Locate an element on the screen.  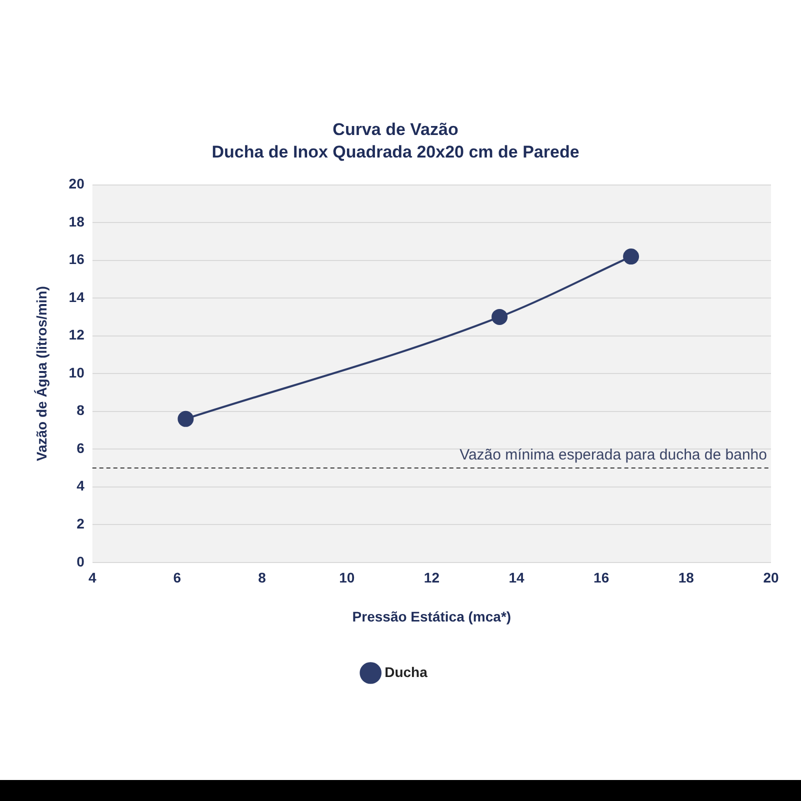
y-tick-label: 18 is located at coordinates (76, 221).